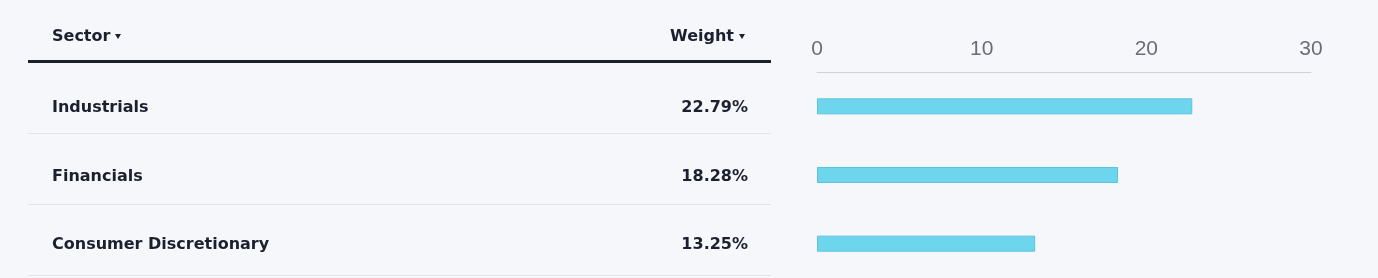 This screenshot has height=278, width=1378. What do you see at coordinates (981, 47) in the screenshot?
I see `x2-tick-label: 10` at bounding box center [981, 47].